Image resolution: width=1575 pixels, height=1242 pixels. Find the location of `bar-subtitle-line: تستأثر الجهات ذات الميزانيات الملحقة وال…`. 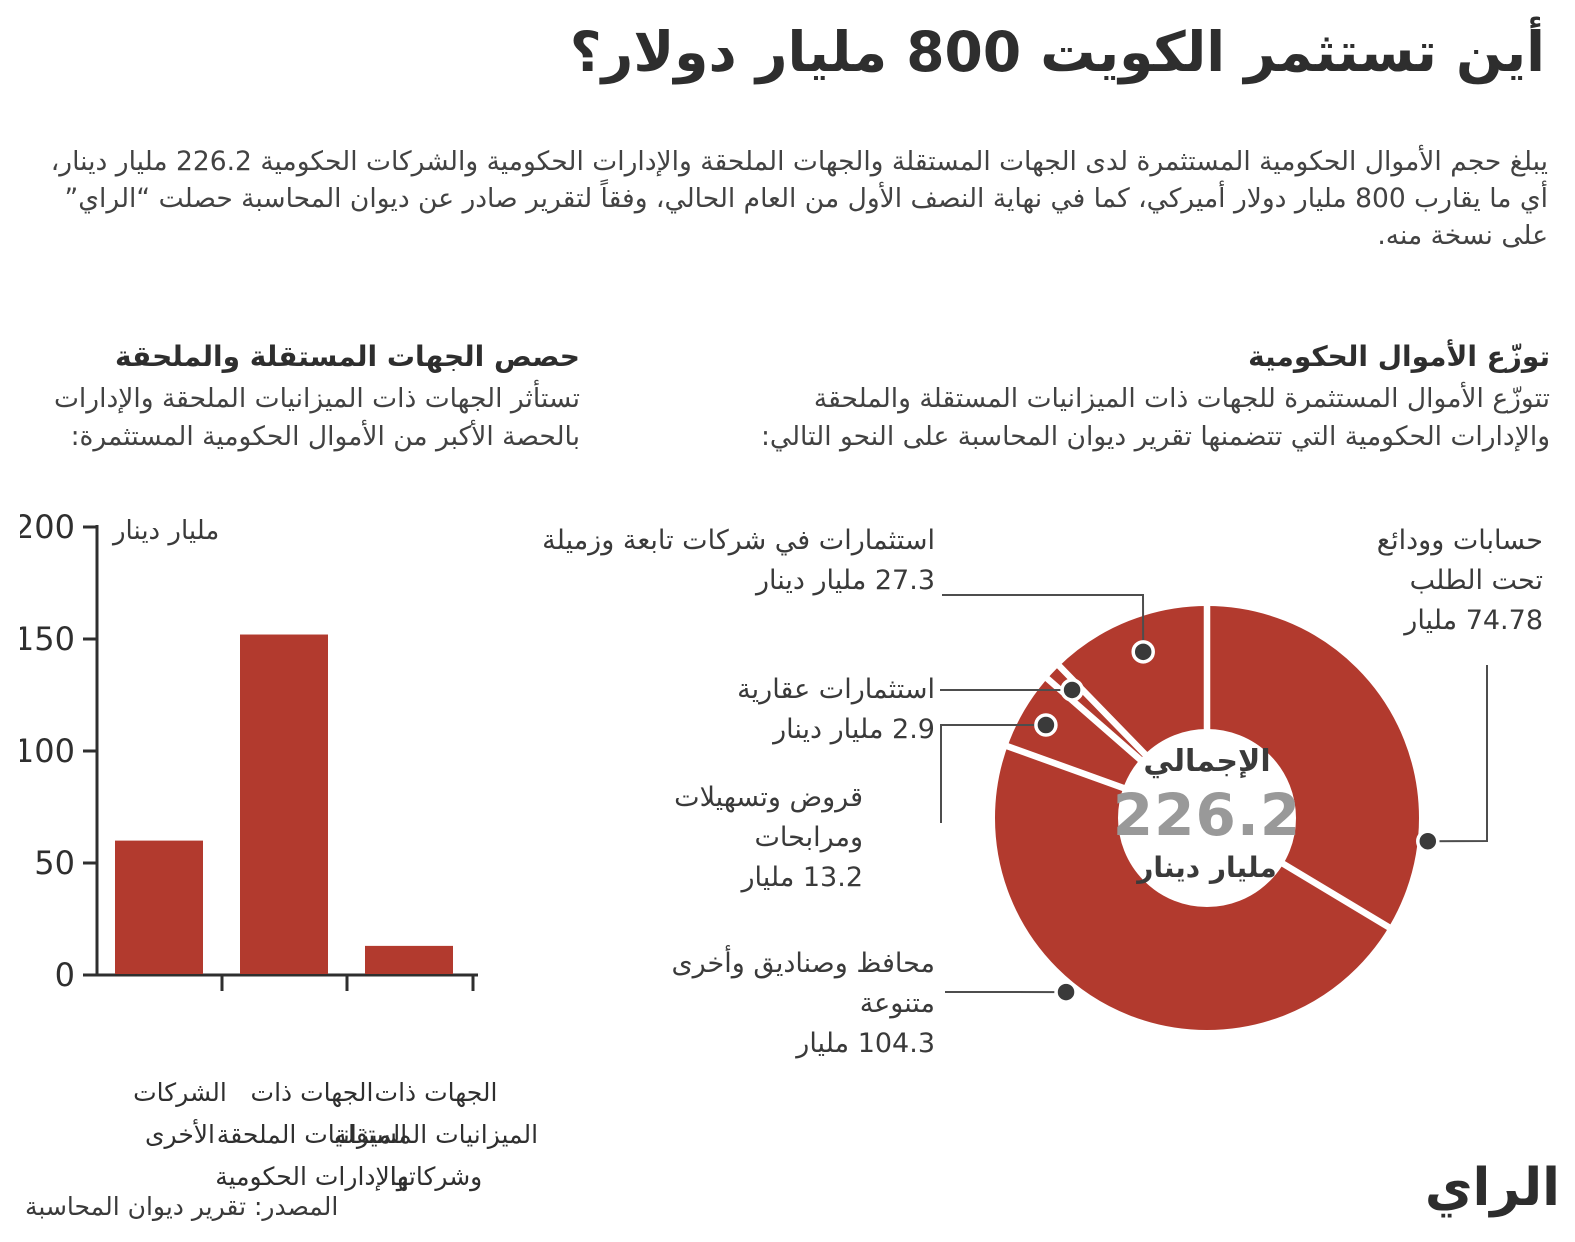

bar-subtitle-line: تستأثر الجهات ذات الميزانيات الملحقة وال… is located at coordinates (316, 398).